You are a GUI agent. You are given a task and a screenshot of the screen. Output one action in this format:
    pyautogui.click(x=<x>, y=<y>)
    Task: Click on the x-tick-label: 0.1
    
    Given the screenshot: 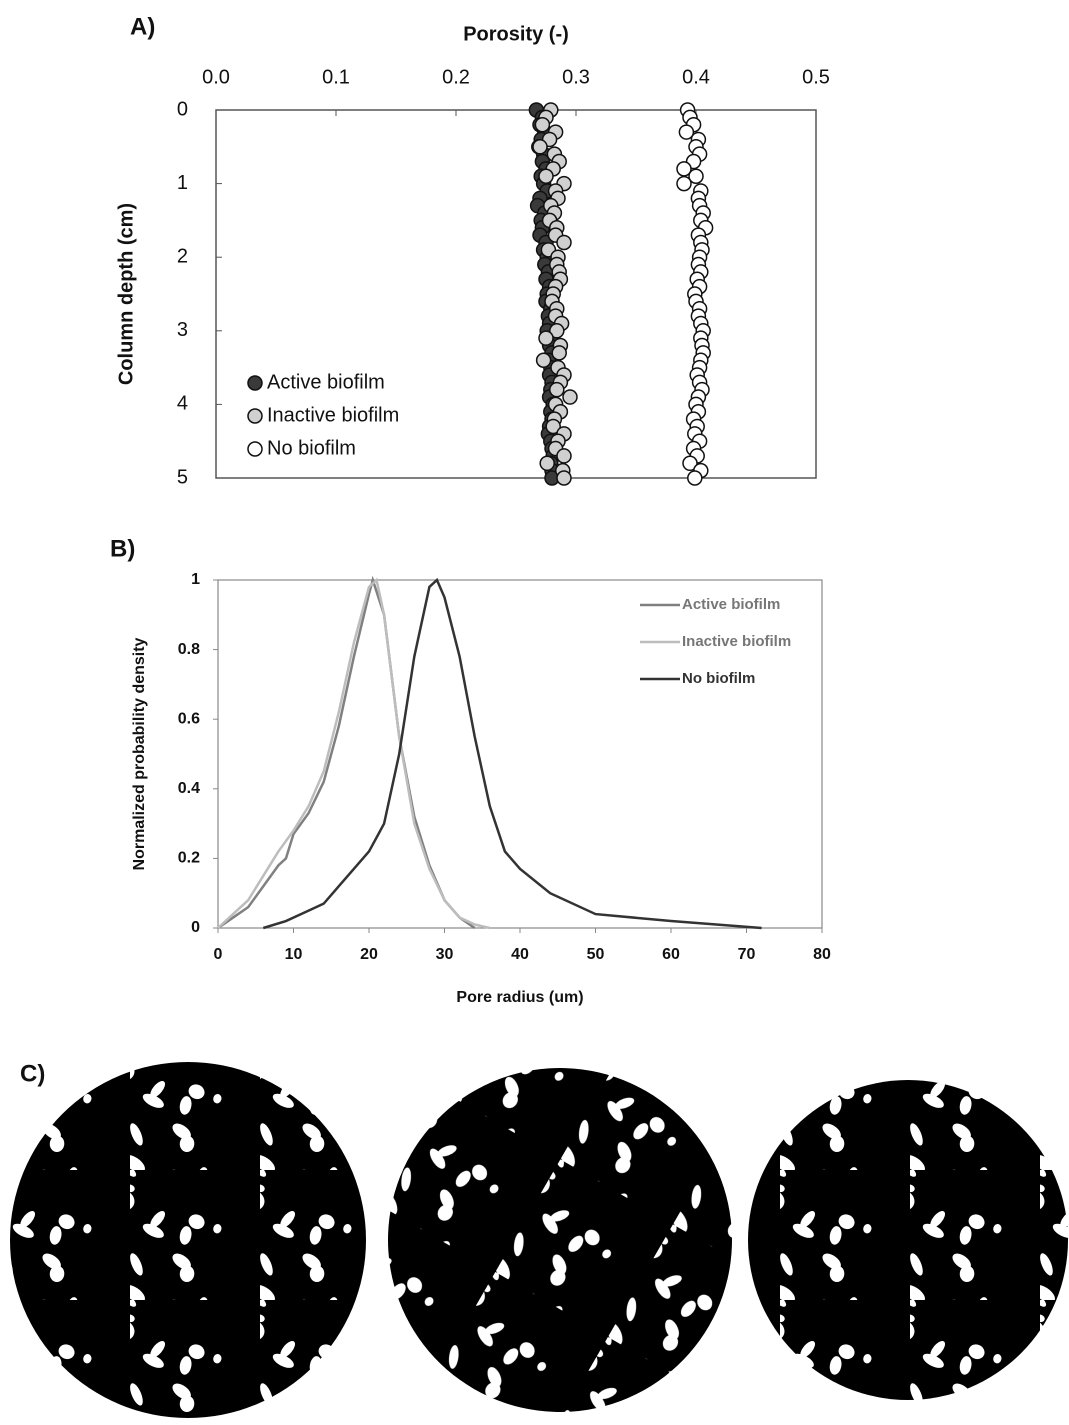 What is the action you would take?
    pyautogui.click(x=336, y=77)
    